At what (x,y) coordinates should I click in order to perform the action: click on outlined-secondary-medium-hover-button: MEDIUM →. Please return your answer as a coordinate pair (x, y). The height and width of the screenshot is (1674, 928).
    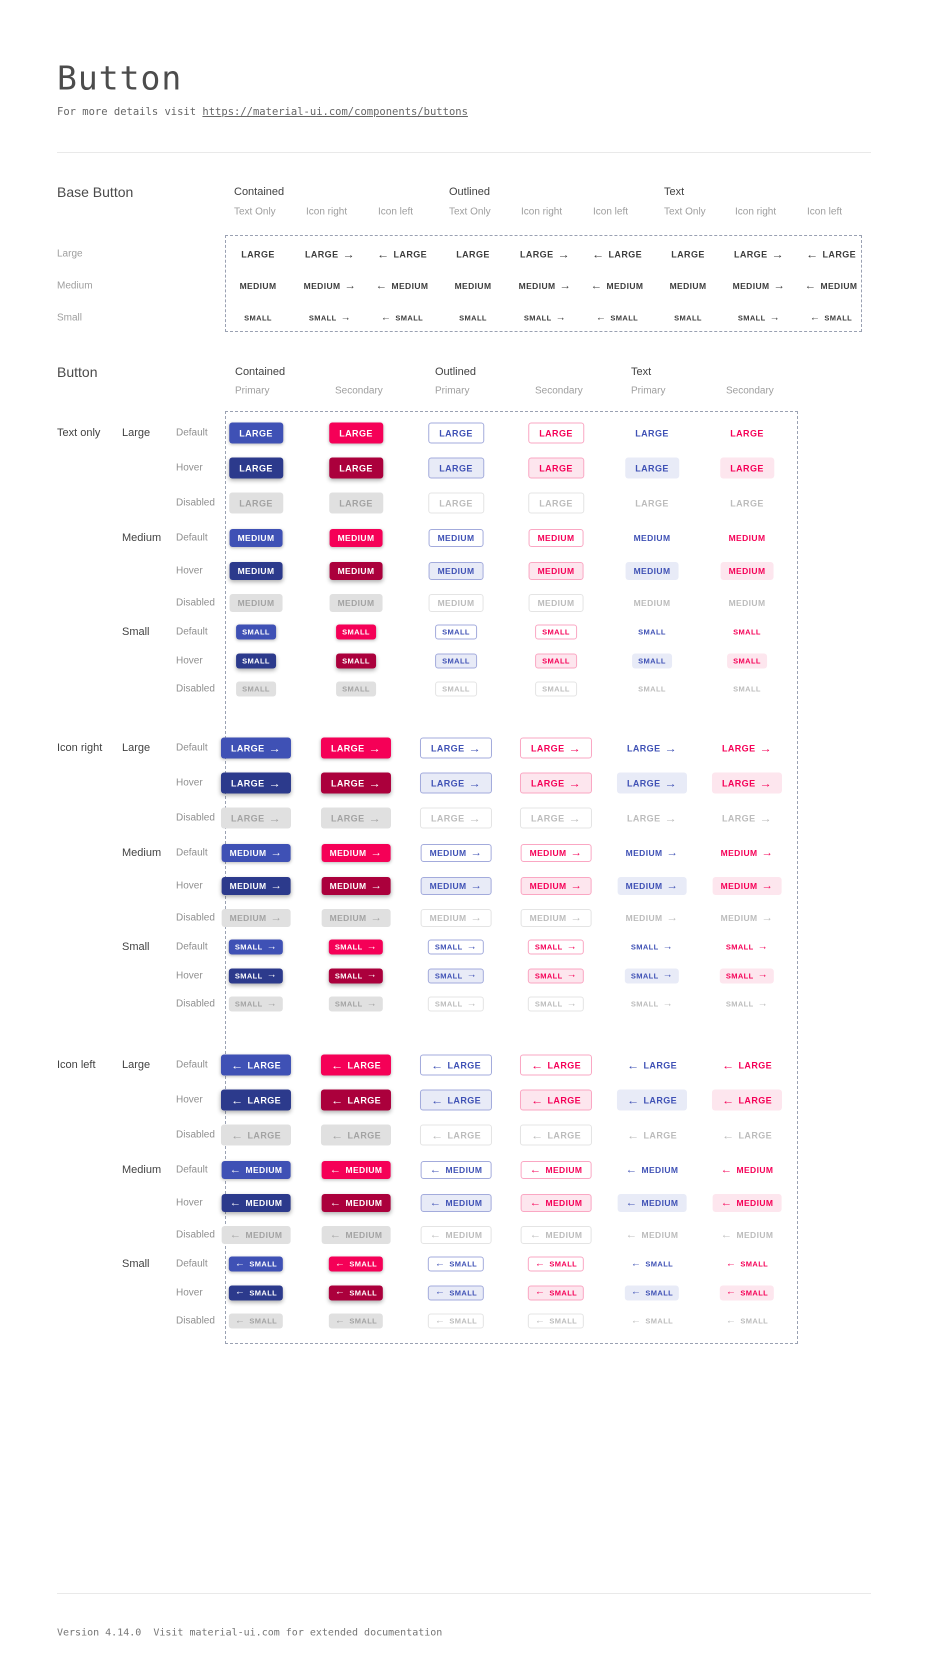
    Looking at the image, I should click on (556, 885).